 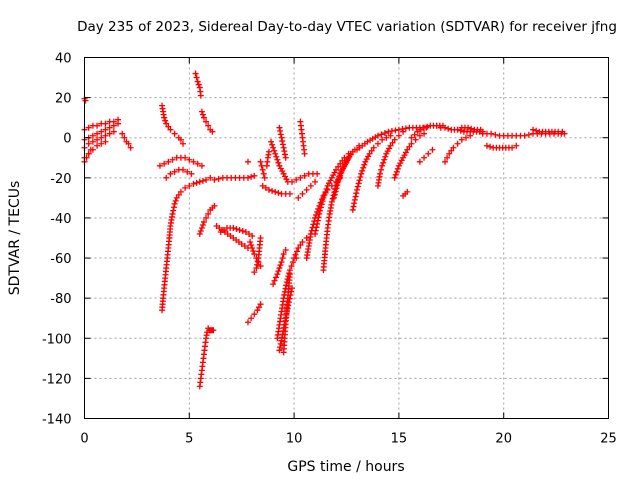 What do you see at coordinates (57, 420) in the screenshot?
I see `y-tick-label: -140` at bounding box center [57, 420].